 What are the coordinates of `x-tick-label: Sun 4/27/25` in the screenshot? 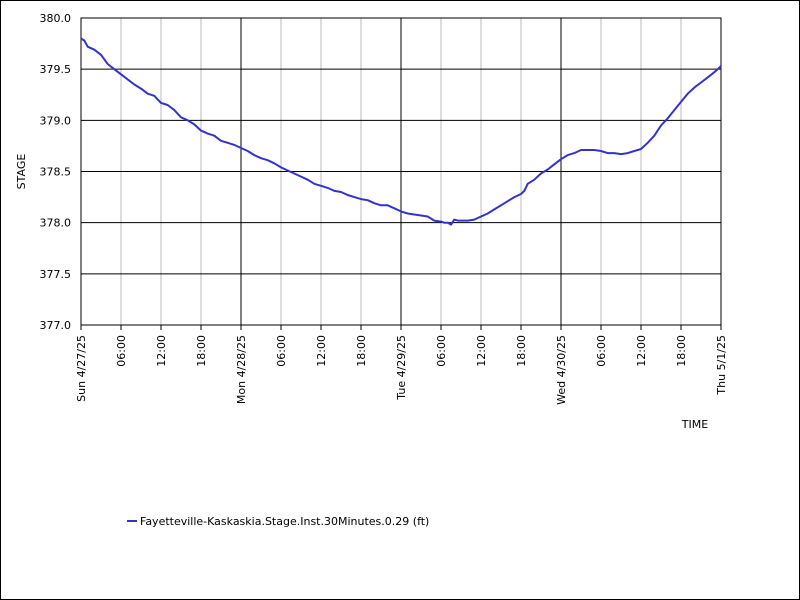 It's located at (81, 368).